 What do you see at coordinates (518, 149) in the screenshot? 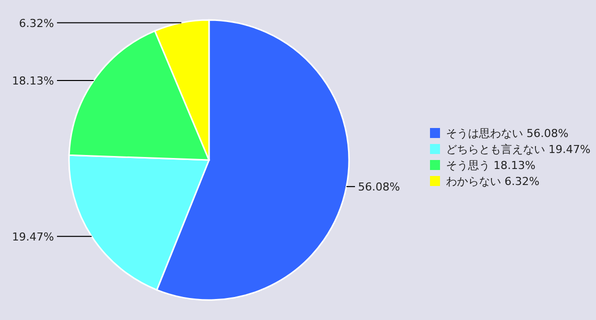
I see `legend-label: どちらとも言えない 19.47%` at bounding box center [518, 149].